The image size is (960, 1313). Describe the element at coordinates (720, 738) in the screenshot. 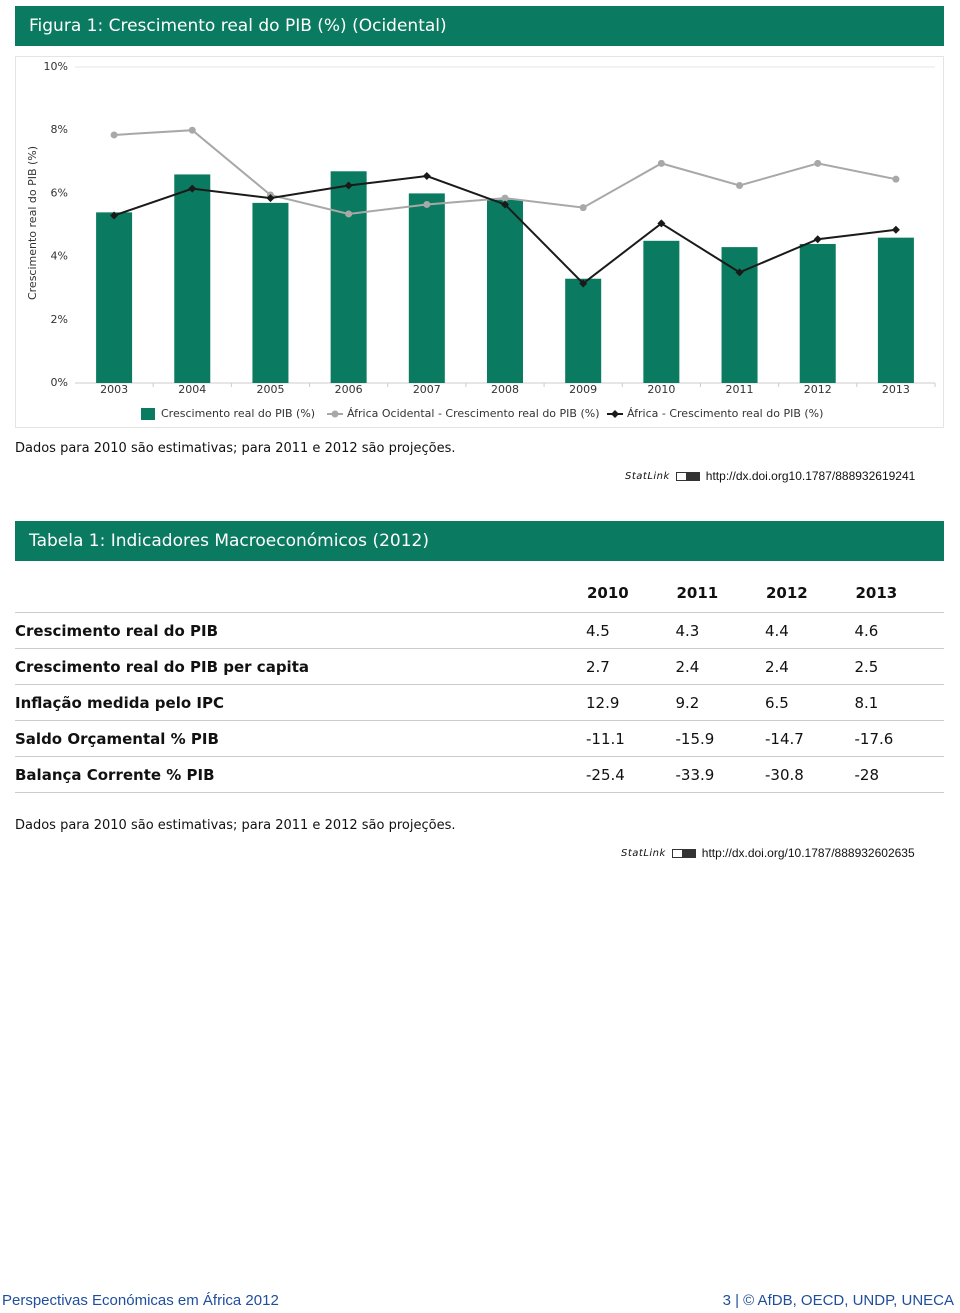

I see `table-cell: -15.9` at that location.